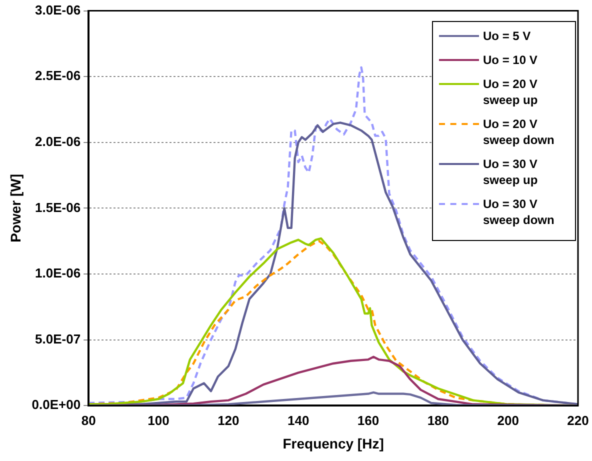 This screenshot has height=461, width=592. What do you see at coordinates (333, 443) in the screenshot?
I see `x-axis-title: Frequency [Hz]` at bounding box center [333, 443].